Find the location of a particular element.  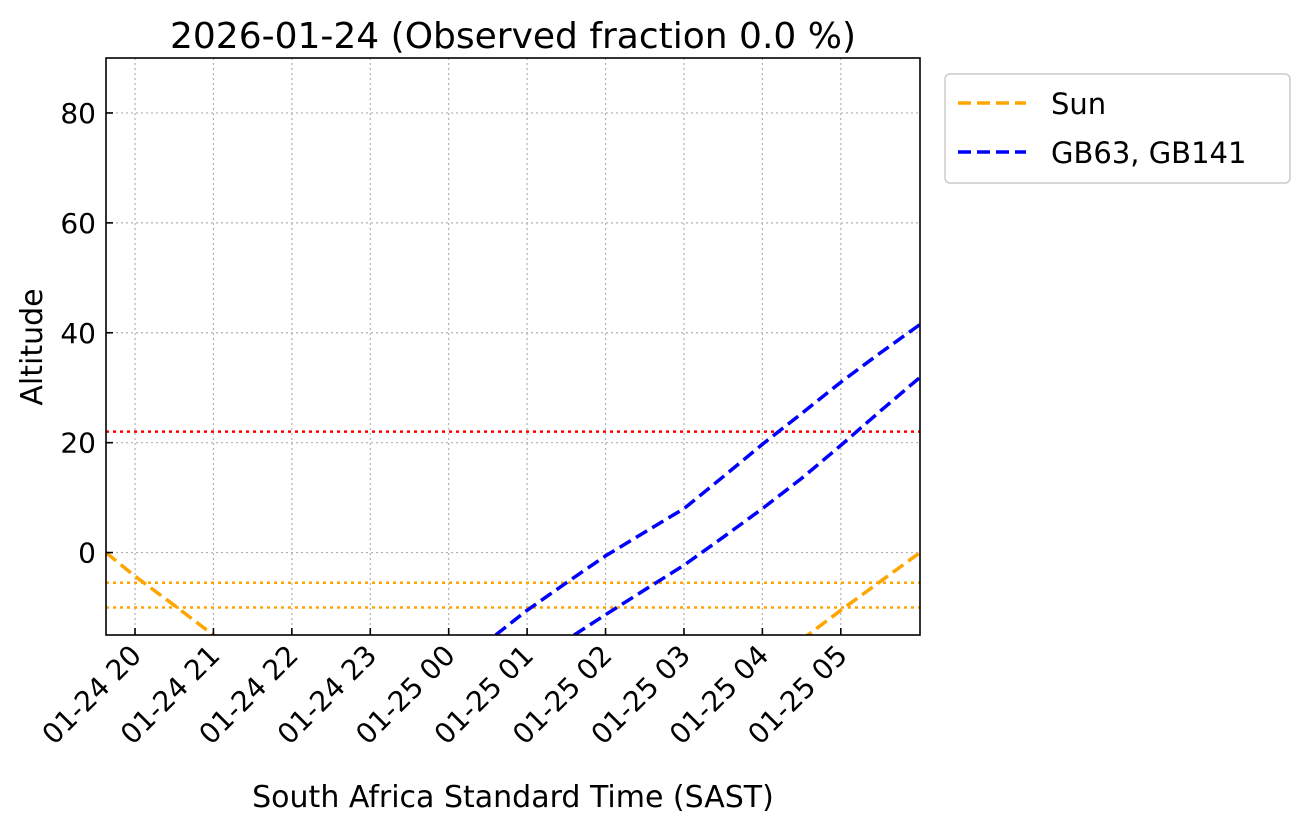

y-tick-label: 20 is located at coordinates (78, 443).